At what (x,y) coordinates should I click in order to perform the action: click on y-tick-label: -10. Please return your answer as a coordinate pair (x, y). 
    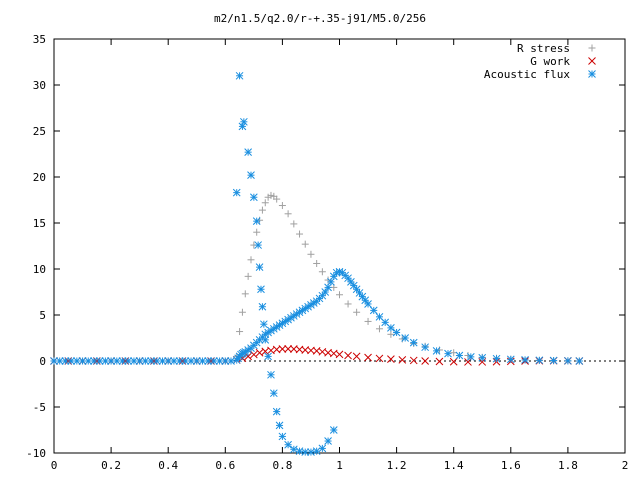
    Looking at the image, I should click on (36, 453).